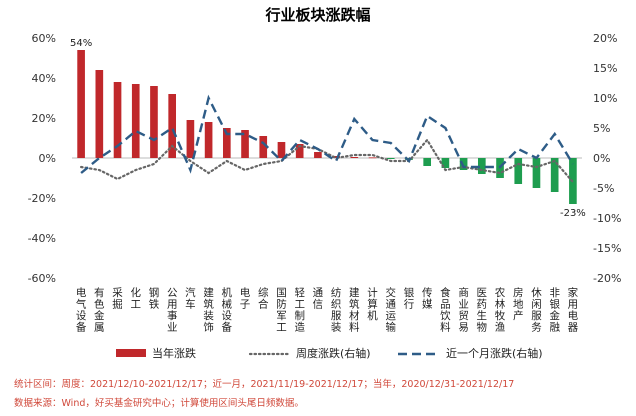  Describe the element at coordinates (573, 310) in the screenshot. I see `category-label: 家用电器` at that location.